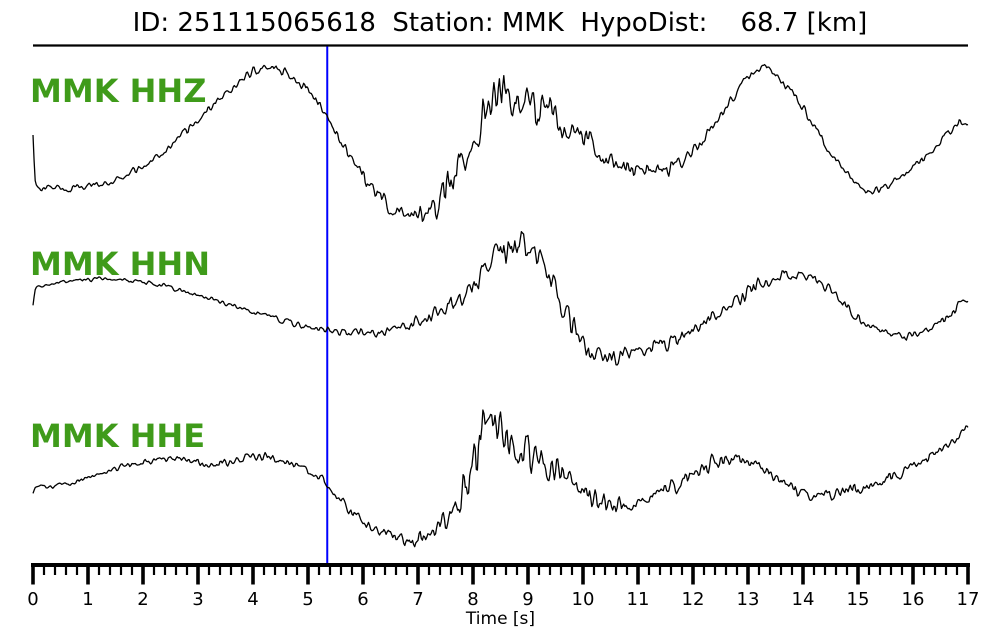 Image resolution: width=1000 pixels, height=640 pixels. What do you see at coordinates (583, 599) in the screenshot?
I see `axis-tick-label: 10` at bounding box center [583, 599].